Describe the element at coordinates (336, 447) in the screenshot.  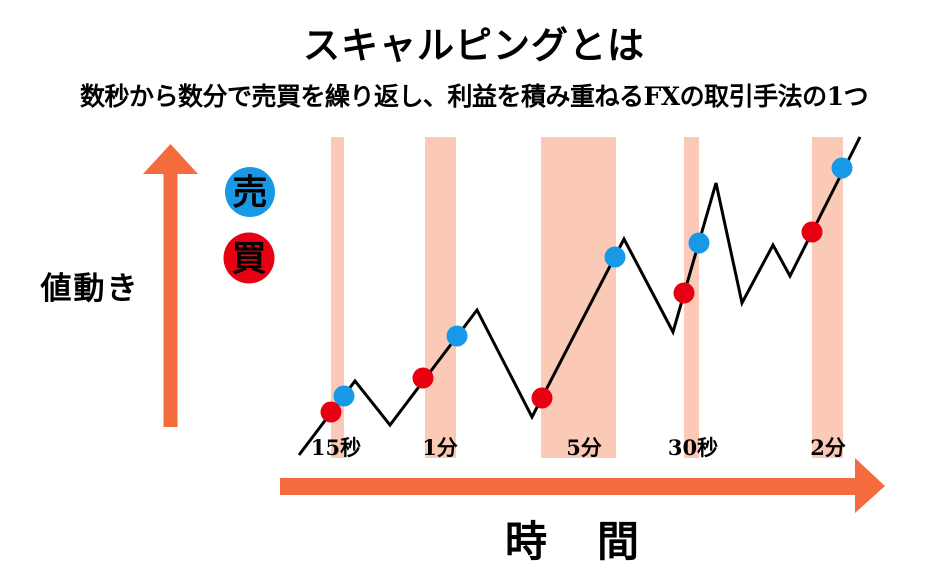
I see `band-duration-label: 15秒` at that location.